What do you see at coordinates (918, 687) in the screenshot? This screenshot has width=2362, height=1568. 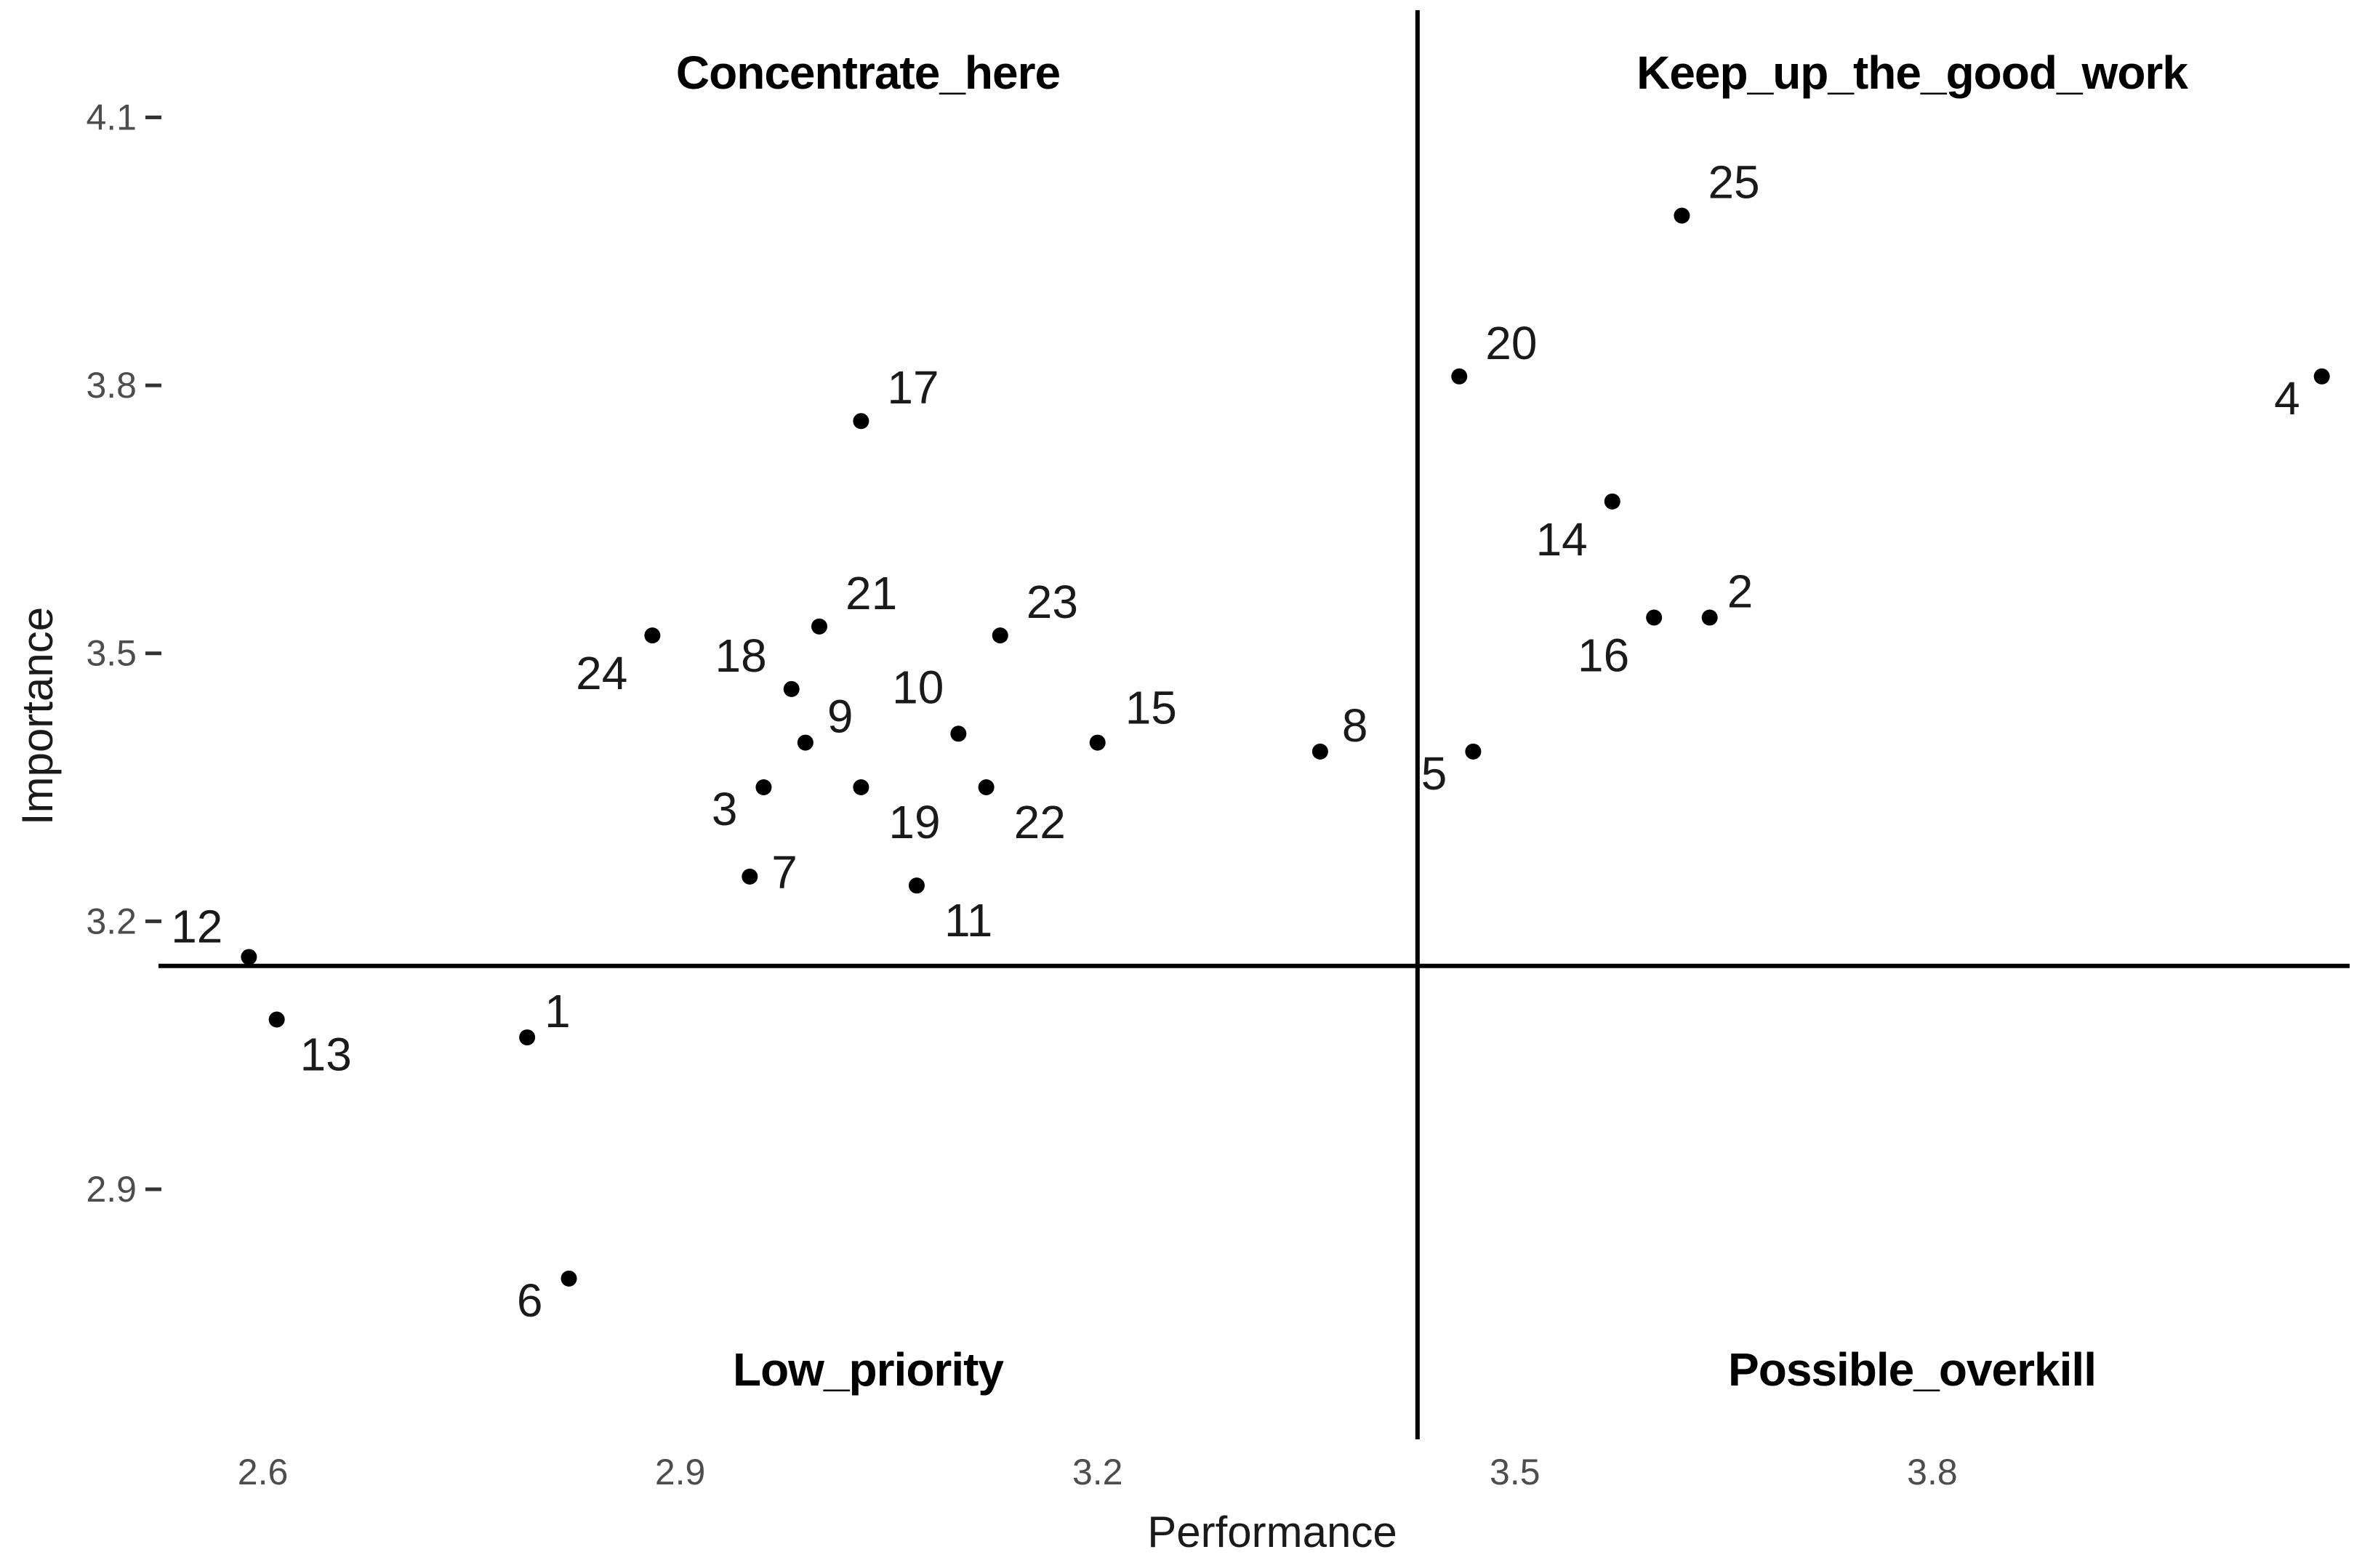 I see `point-label-10: 10` at bounding box center [918, 687].